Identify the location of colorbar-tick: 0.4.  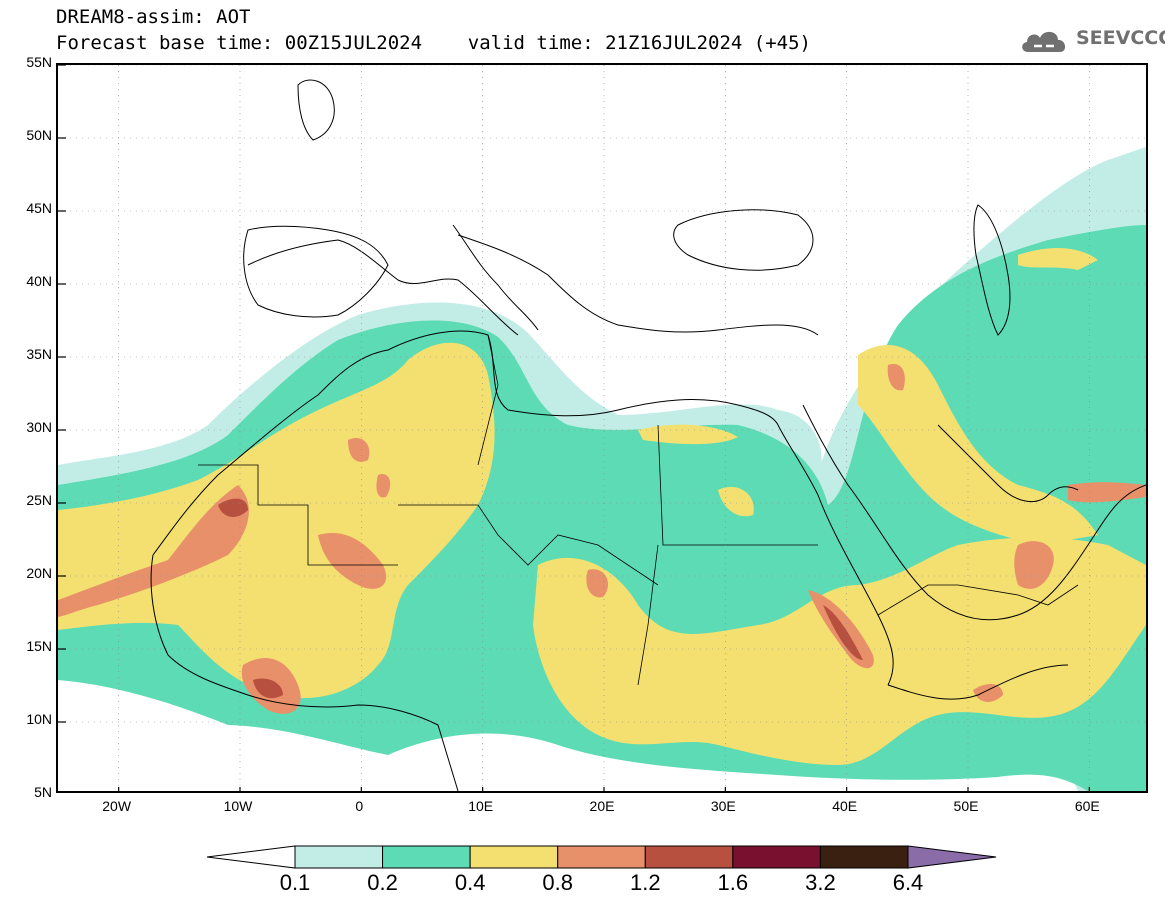
(470, 882).